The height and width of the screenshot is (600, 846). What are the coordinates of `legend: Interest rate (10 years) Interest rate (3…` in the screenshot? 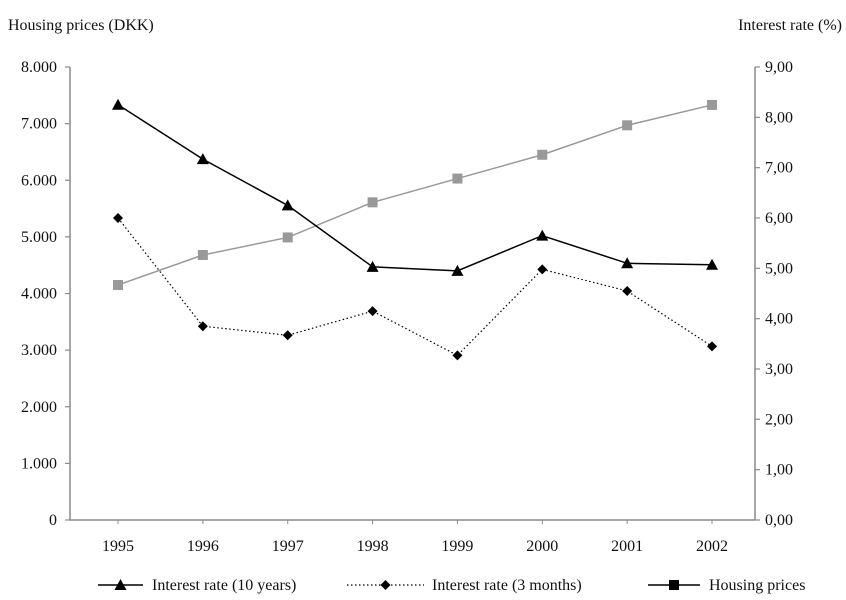 It's located at (451, 585).